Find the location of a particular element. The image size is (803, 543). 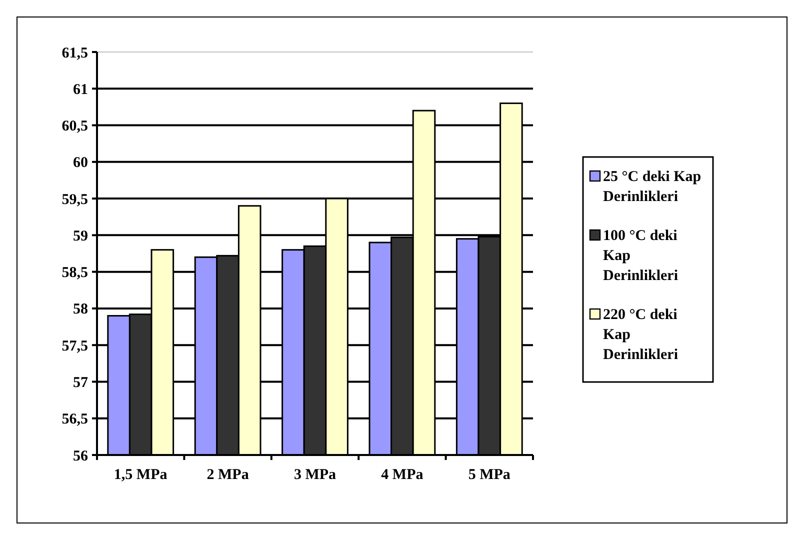

y-tick-label: 61 is located at coordinates (80, 90).